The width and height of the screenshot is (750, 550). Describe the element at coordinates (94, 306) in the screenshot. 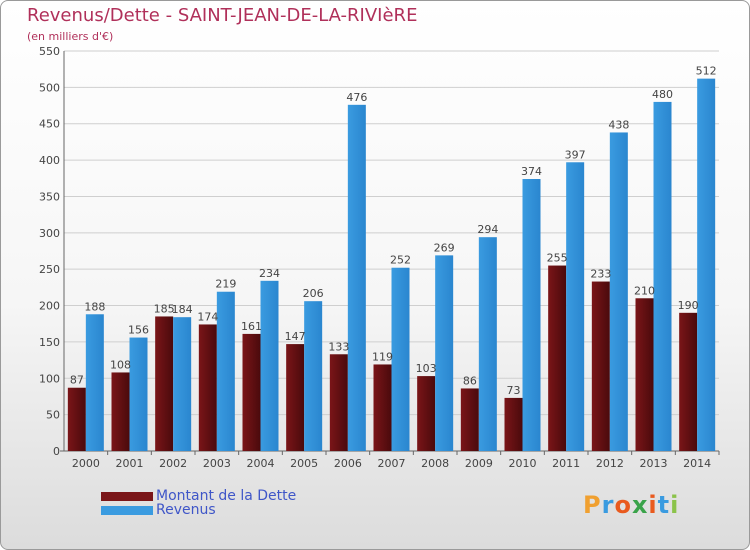

I see `data-label-revenus: 188` at that location.